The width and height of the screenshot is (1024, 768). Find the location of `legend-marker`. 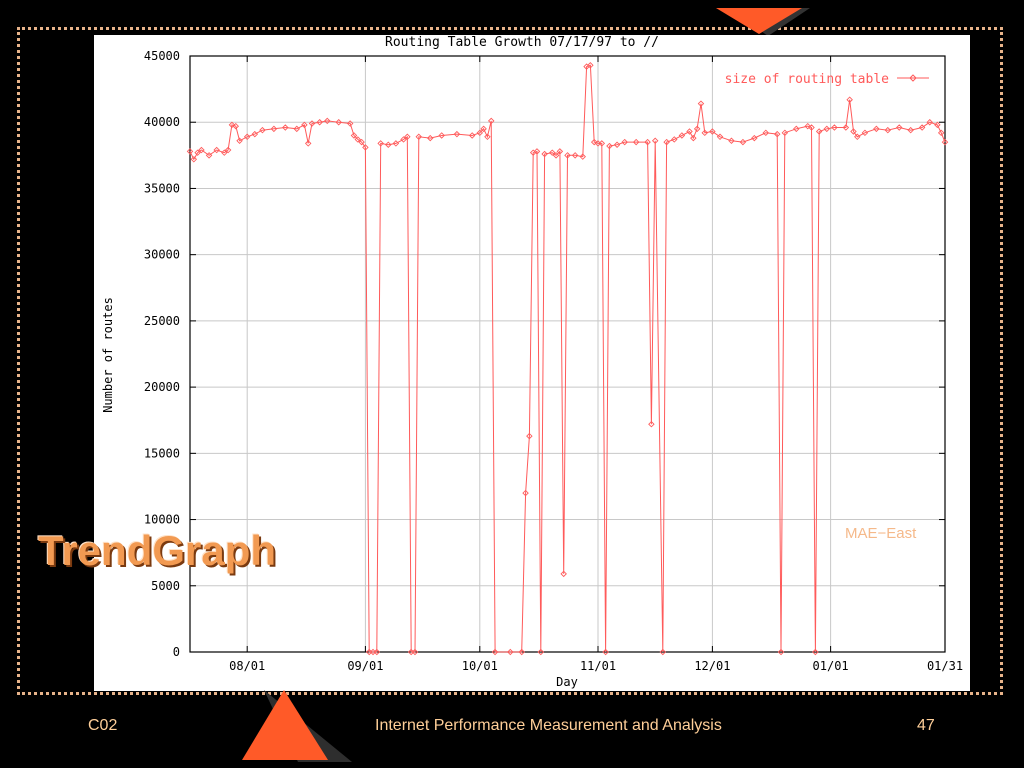

legend-marker is located at coordinates (913, 78).